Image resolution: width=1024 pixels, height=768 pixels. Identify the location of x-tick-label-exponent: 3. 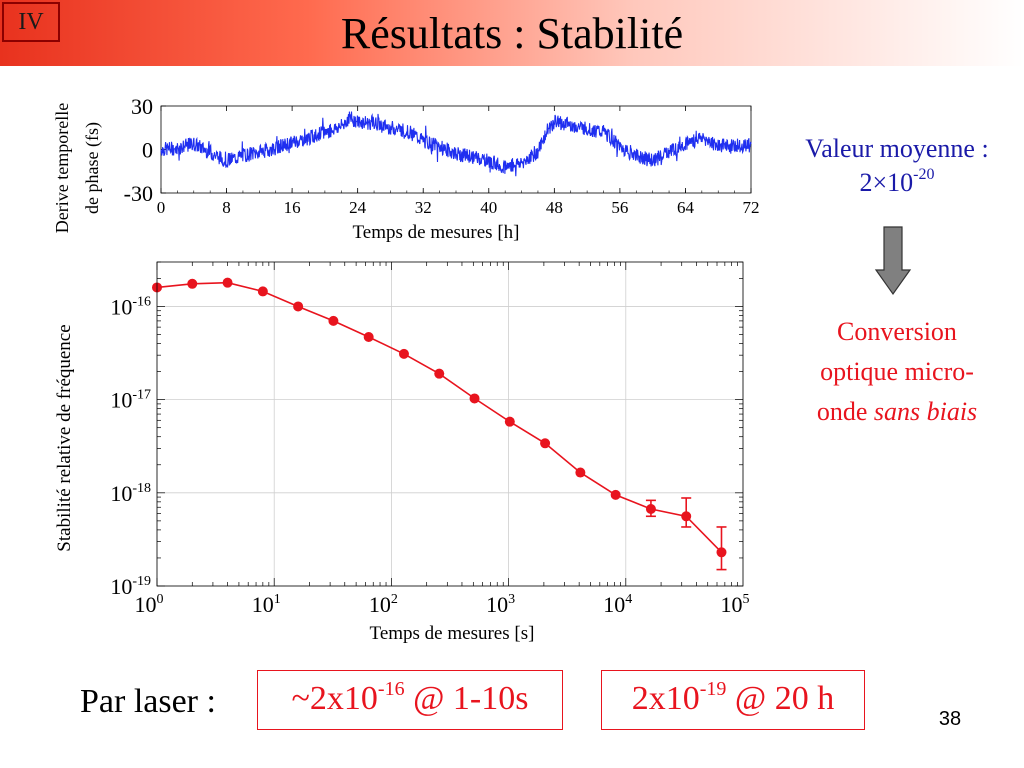
(511, 599).